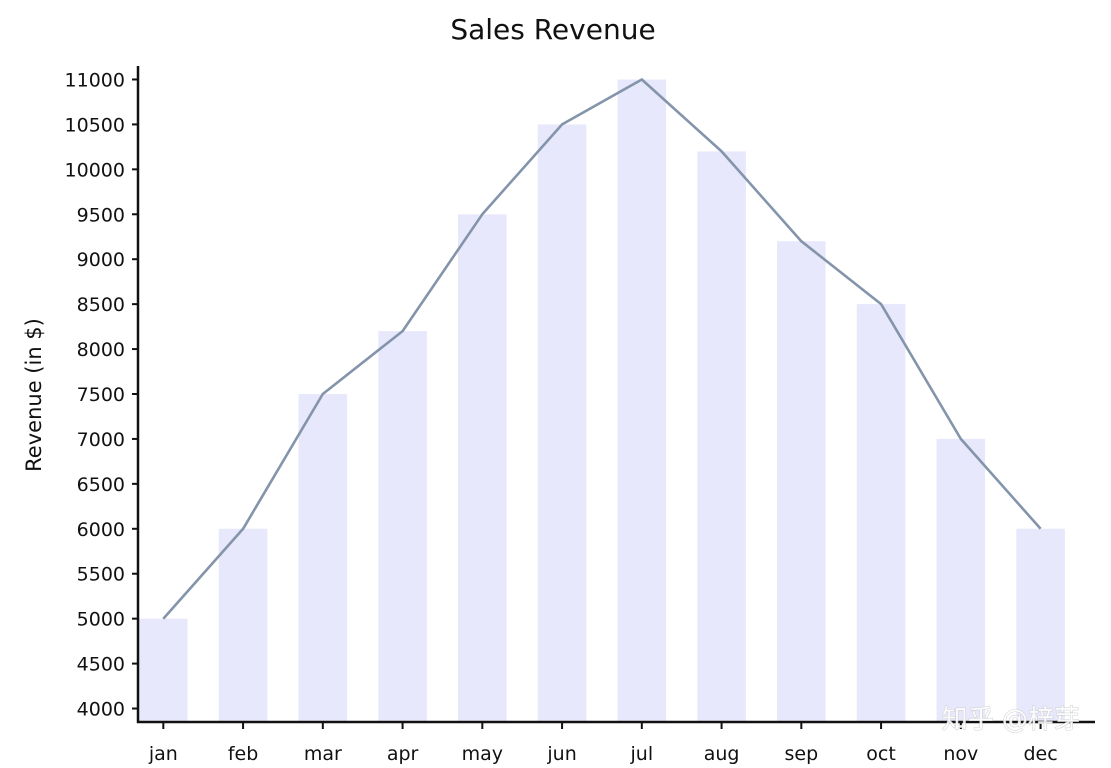  Describe the element at coordinates (101, 260) in the screenshot. I see `y-tick-label: 9000` at that location.